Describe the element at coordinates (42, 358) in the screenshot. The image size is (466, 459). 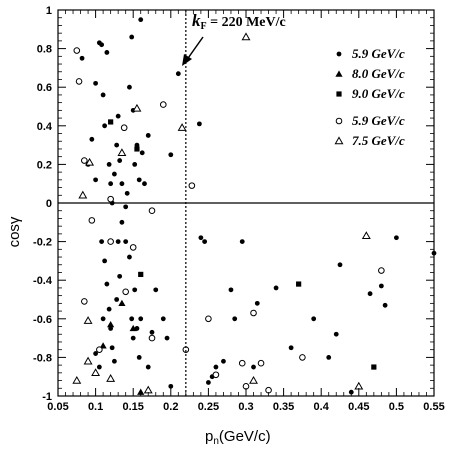
I see `y-tick-label: -0.8` at that location.